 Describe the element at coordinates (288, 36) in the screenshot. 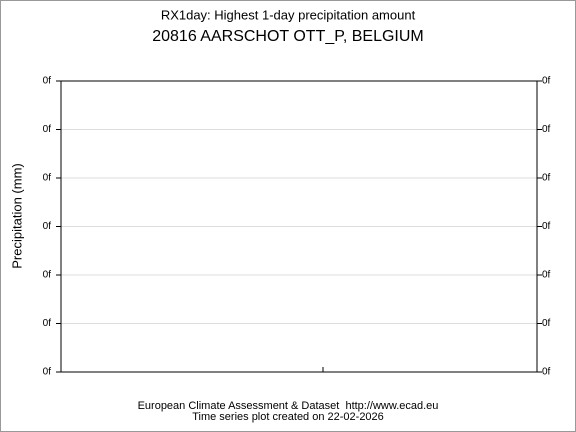

I see `chart-subtitle: 20816 AARSCHOT OTT_P, BELGIUM` at that location.